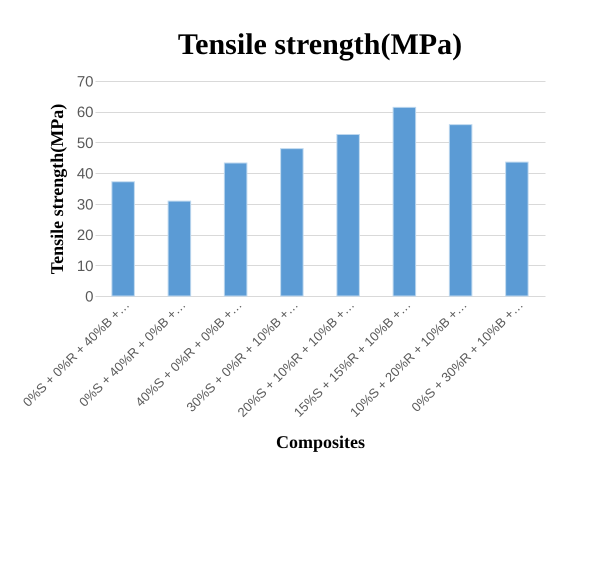 The height and width of the screenshot is (584, 613). I want to click on y-tick-label: 0, so click(89, 297).